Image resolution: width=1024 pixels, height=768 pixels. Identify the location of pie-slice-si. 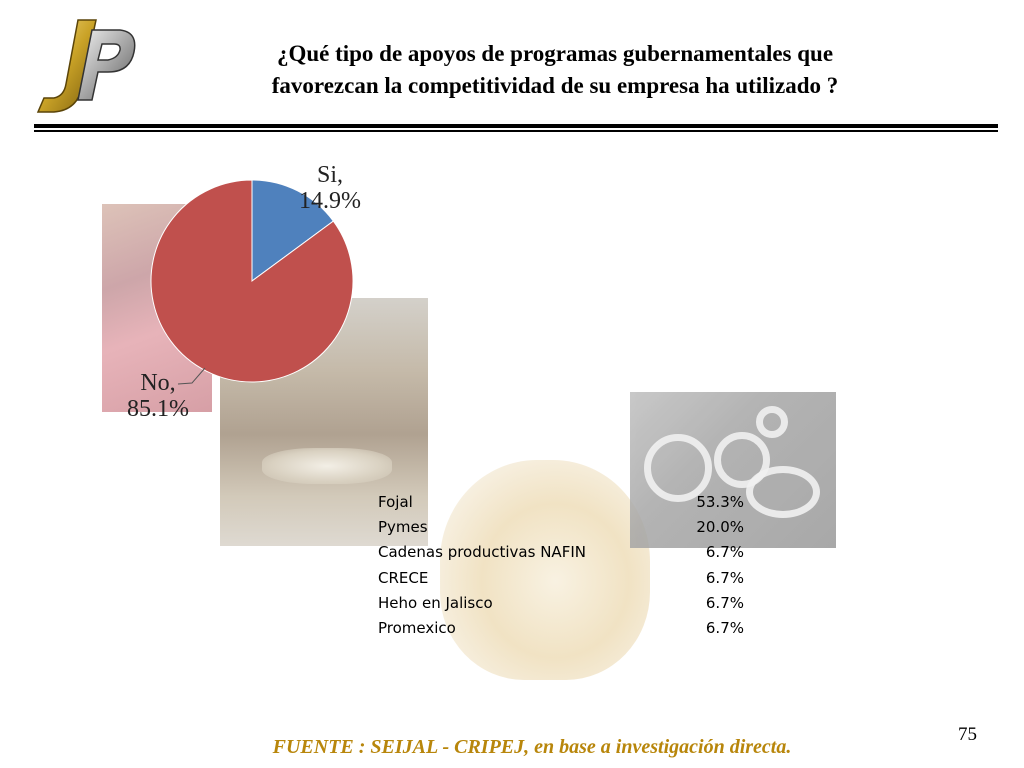
(293, 230).